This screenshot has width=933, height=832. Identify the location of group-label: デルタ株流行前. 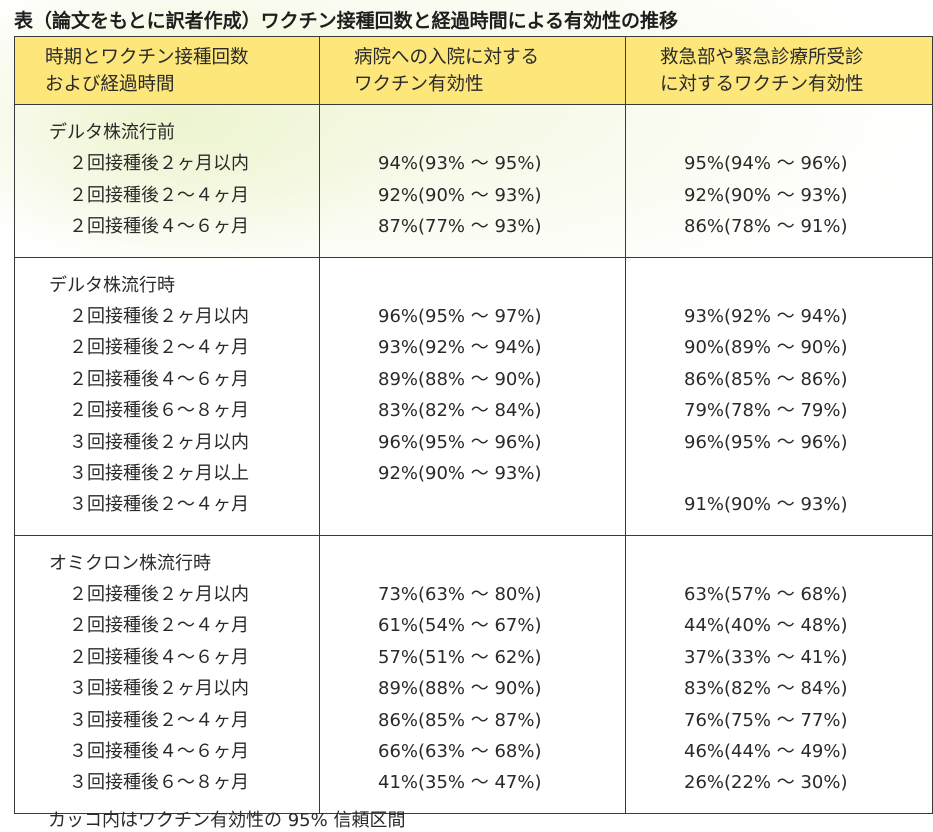
(112, 132).